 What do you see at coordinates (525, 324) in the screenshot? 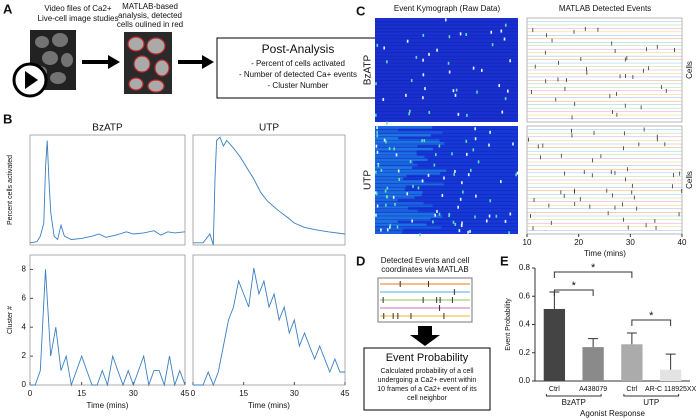
I see `y-tick-label: 0.4` at bounding box center [525, 324].